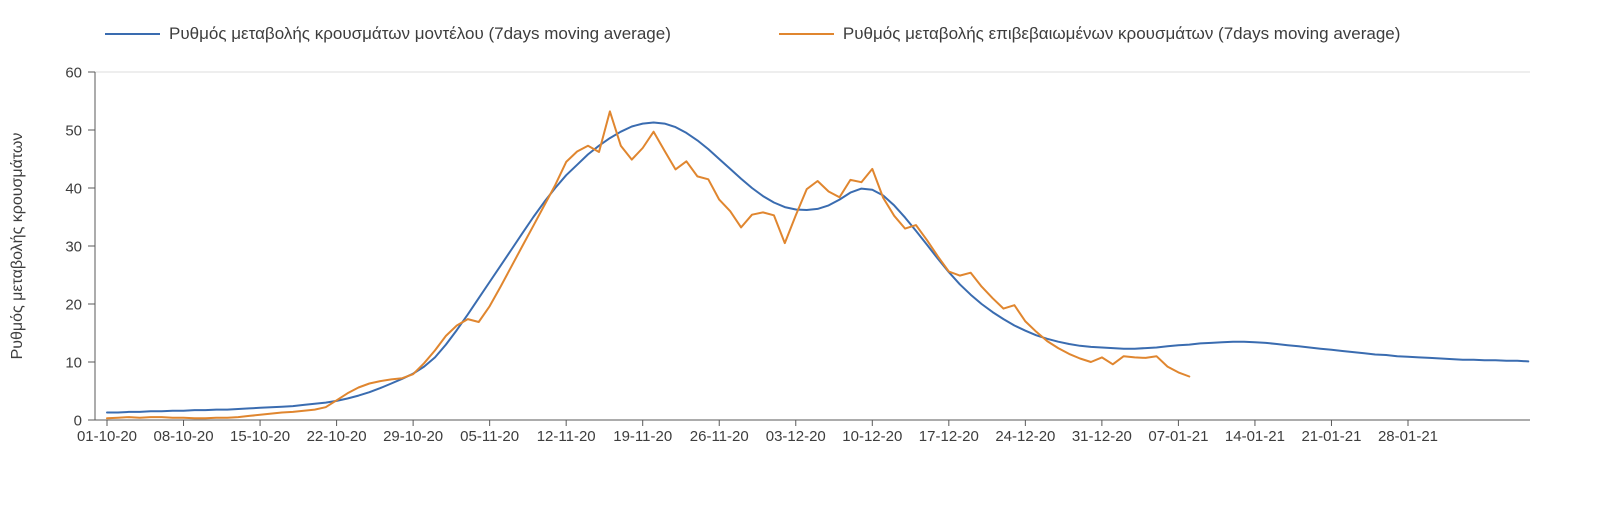 This screenshot has width=1611, height=516. Describe the element at coordinates (719, 436) in the screenshot. I see `x-tick-label: 26-11-20` at that location.